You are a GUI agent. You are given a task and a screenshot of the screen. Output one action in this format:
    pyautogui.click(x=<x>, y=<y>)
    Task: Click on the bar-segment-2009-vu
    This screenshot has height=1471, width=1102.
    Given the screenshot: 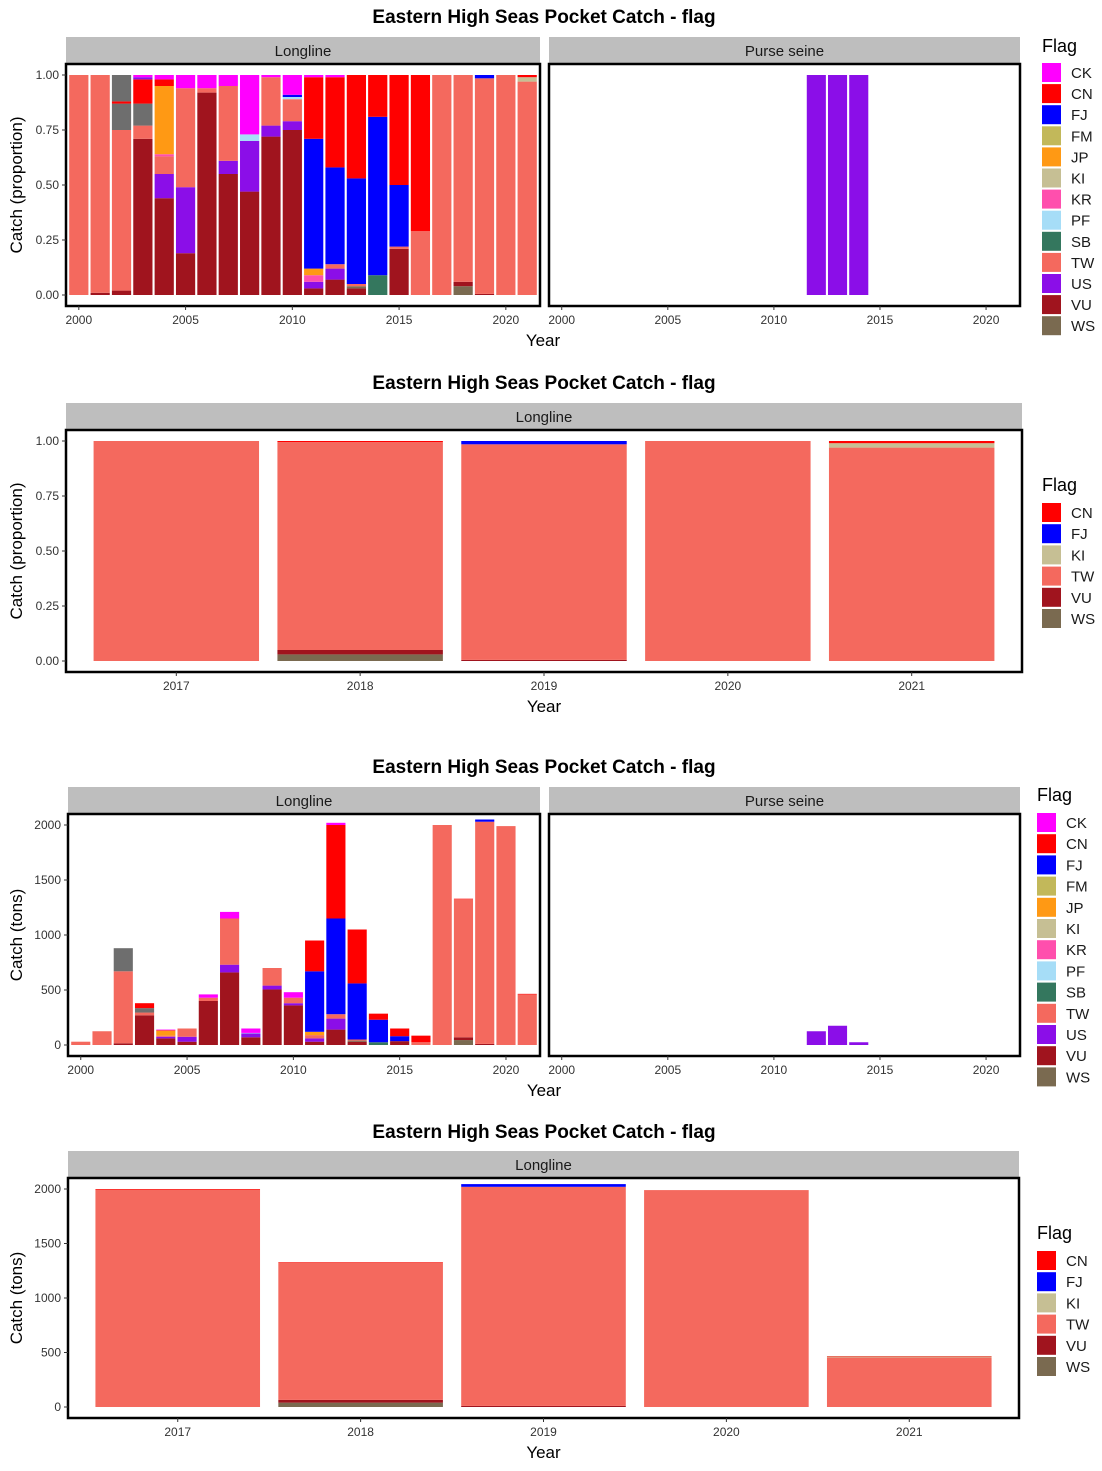 What is the action you would take?
    pyautogui.click(x=270, y=216)
    